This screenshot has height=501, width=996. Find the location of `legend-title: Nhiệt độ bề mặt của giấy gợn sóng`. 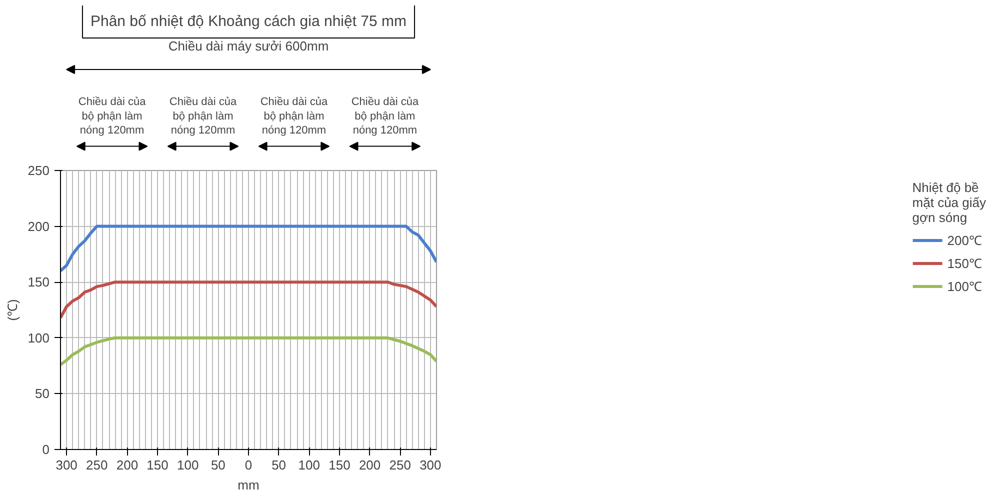

legend-title: Nhiệt độ bề mặt của giấy gợn sóng is located at coordinates (949, 202).